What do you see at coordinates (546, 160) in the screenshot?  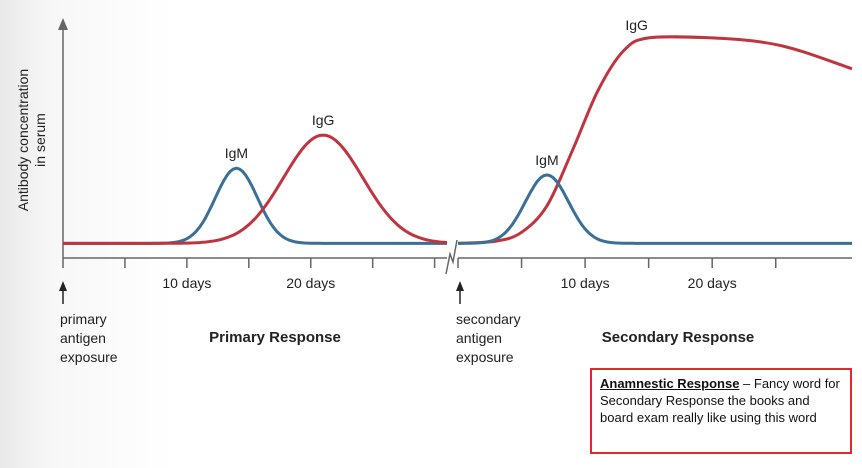 I see `peak-label-secondary-igm: IgM` at bounding box center [546, 160].